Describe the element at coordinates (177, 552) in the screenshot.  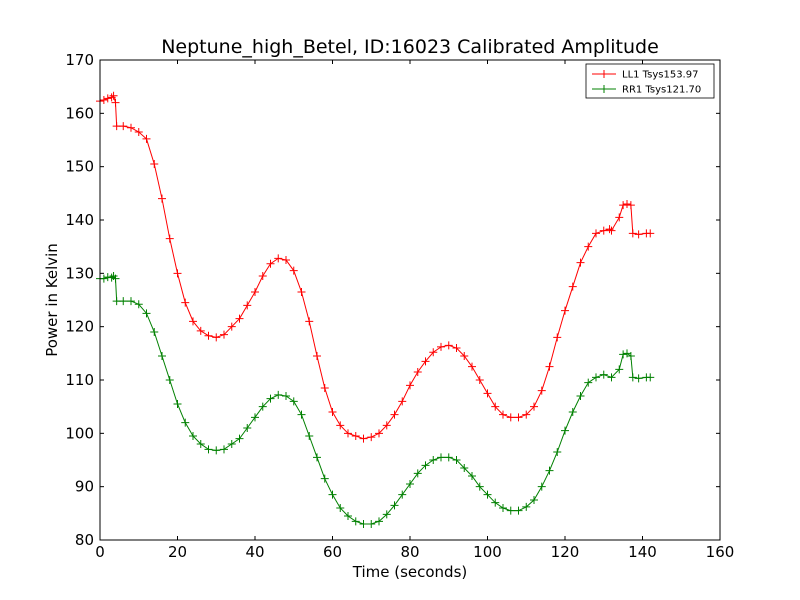
I see `x-tick-label: 20` at that location.